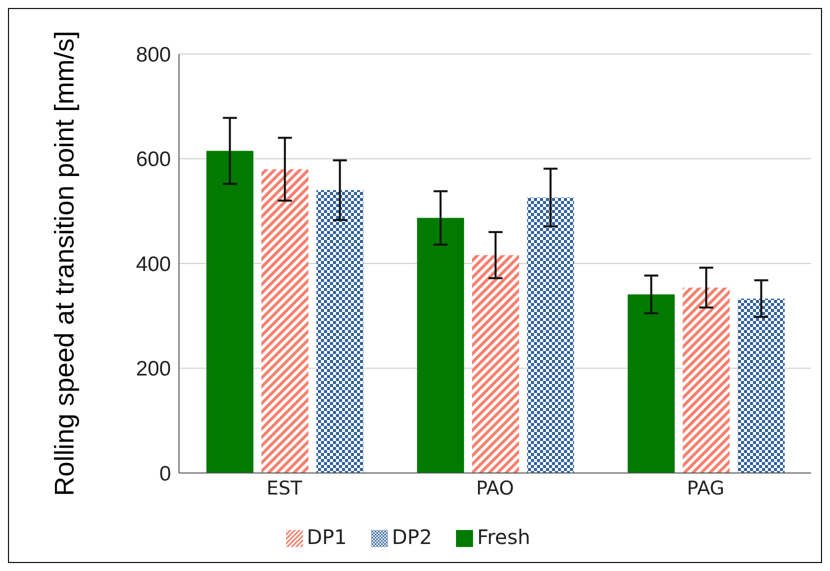 The height and width of the screenshot is (571, 830). I want to click on legend-label: DP2, so click(412, 537).